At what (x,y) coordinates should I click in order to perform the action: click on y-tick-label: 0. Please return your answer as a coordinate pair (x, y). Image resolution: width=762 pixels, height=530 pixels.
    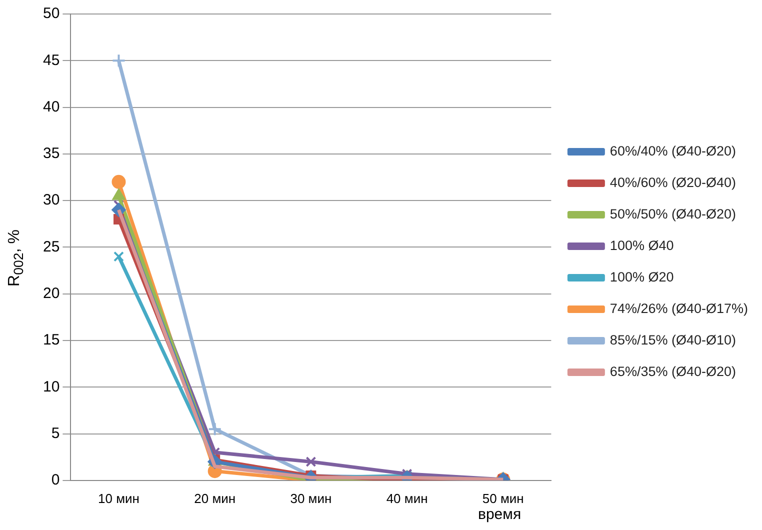
    Looking at the image, I should click on (55, 480).